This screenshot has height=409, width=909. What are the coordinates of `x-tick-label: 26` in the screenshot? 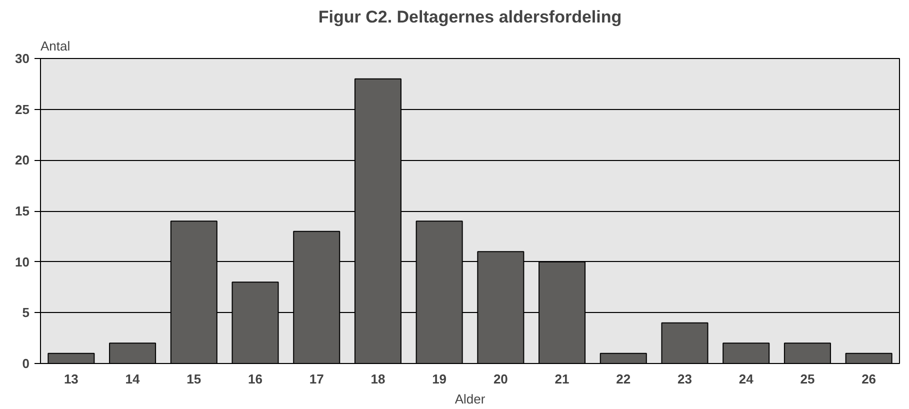 It's located at (869, 379).